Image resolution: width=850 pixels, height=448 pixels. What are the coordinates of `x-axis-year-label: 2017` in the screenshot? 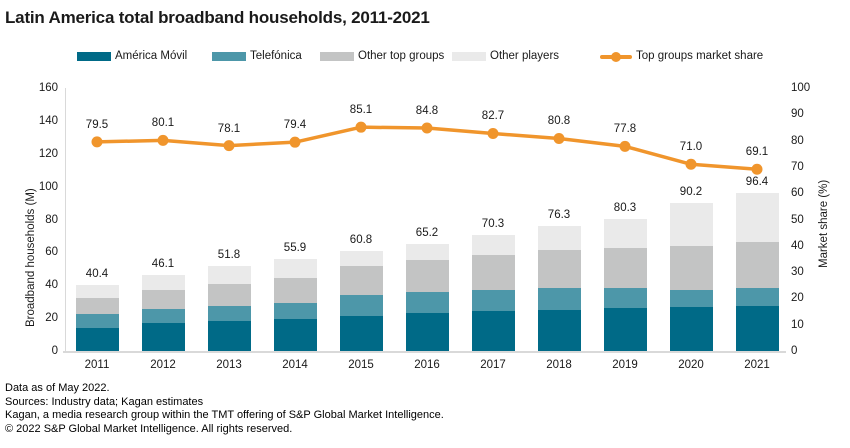 It's located at (493, 365).